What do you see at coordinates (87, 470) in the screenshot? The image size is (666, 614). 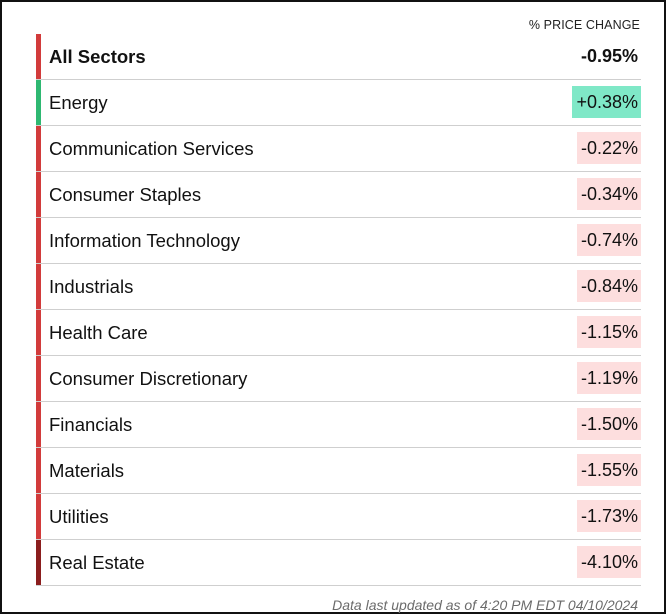 I see `sector-name: Materials` at bounding box center [87, 470].